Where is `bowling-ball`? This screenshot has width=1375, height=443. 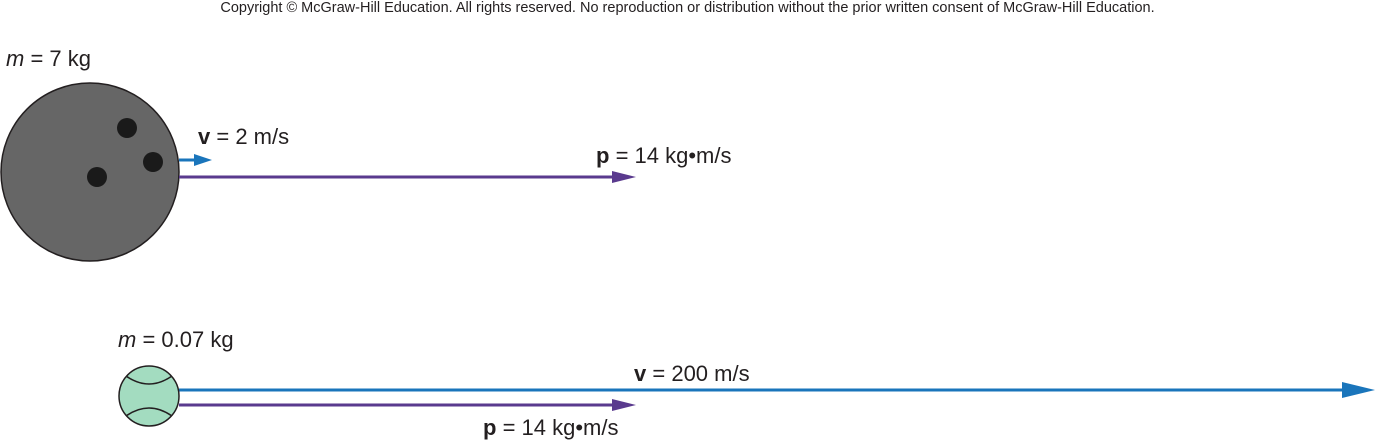
bowling-ball is located at coordinates (90, 172).